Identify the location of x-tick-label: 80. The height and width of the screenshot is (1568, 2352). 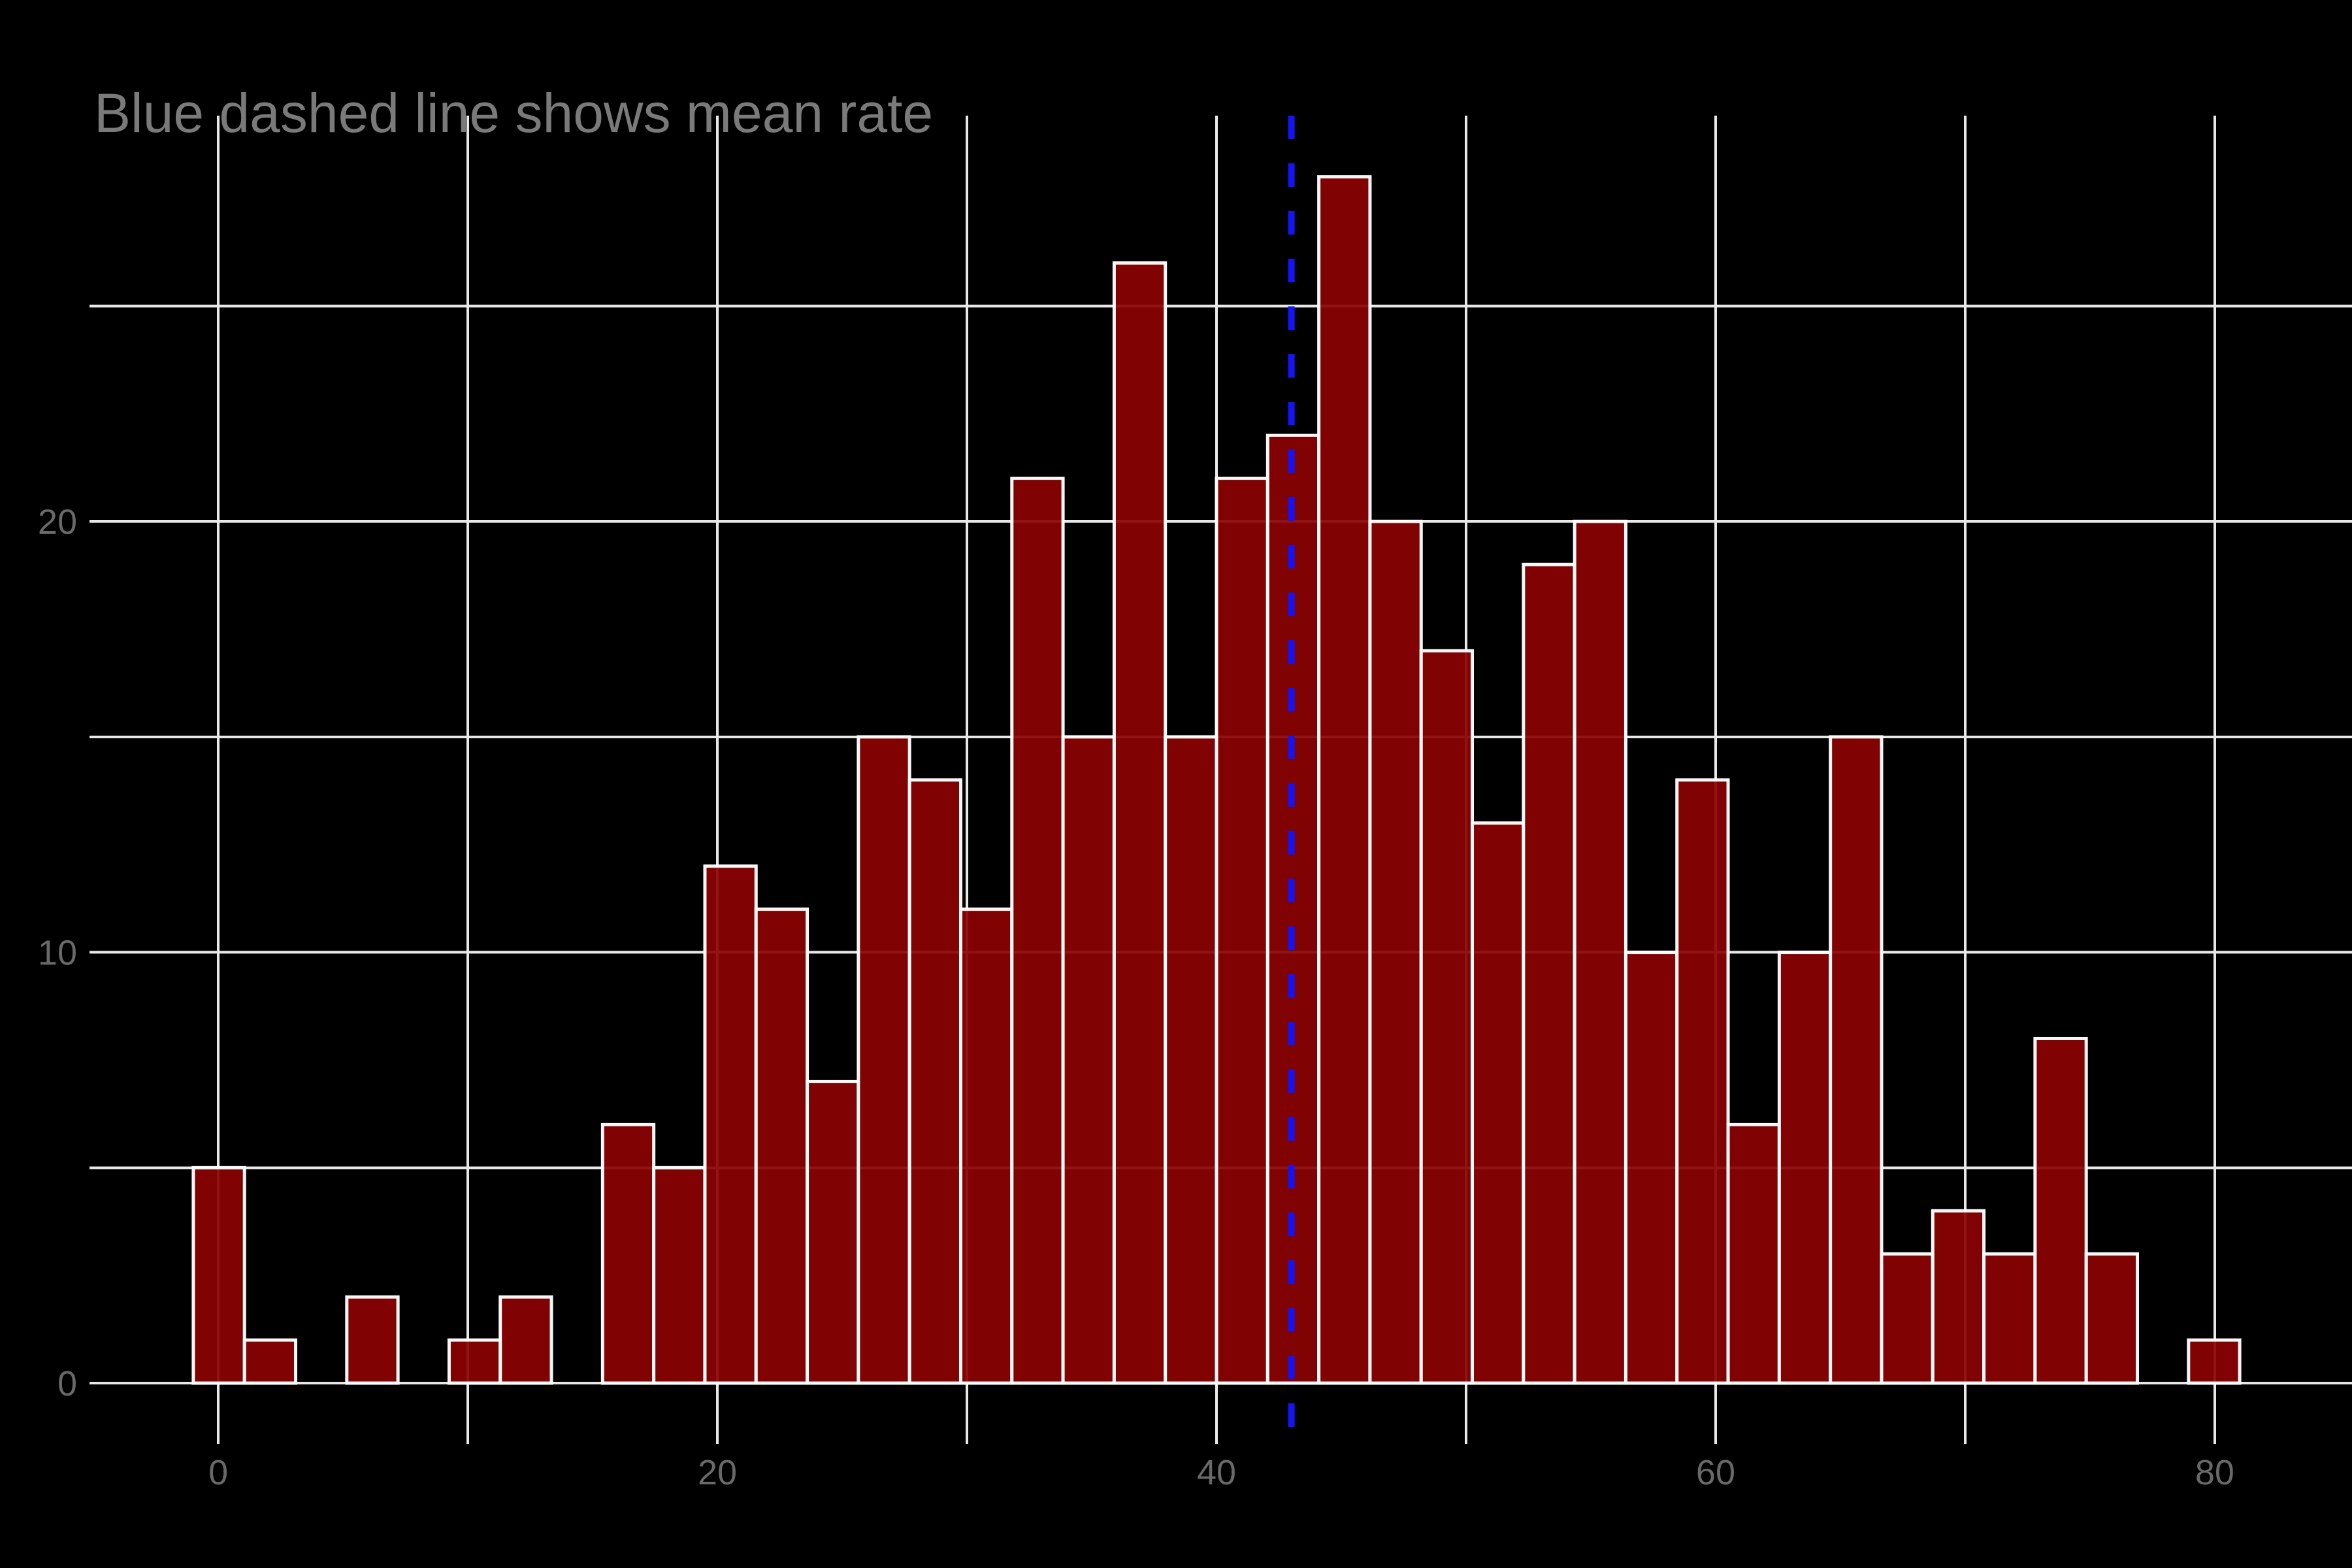
(2214, 1472).